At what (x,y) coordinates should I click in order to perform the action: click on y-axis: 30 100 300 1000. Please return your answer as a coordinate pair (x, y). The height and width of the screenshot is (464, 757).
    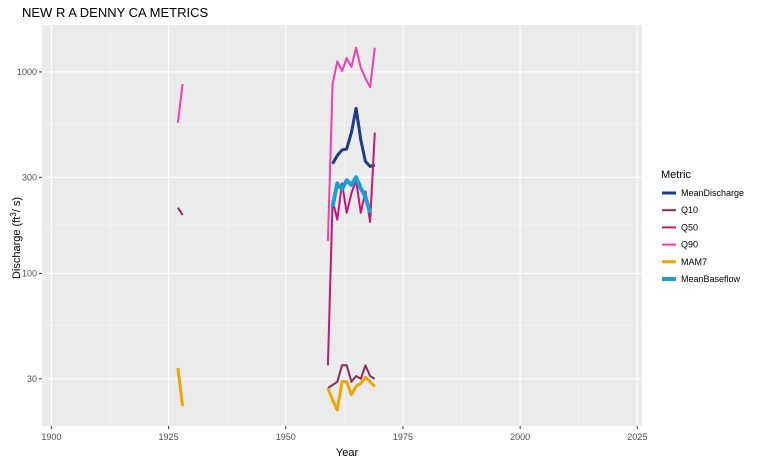
    Looking at the image, I should click on (29, 225).